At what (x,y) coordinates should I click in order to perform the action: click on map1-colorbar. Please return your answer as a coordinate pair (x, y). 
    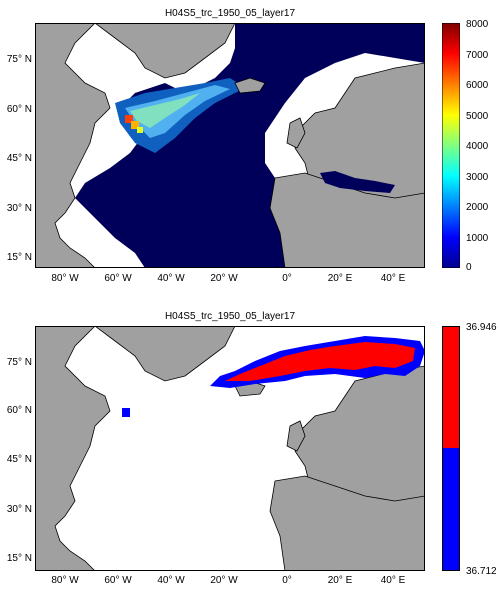
    Looking at the image, I should click on (451, 145).